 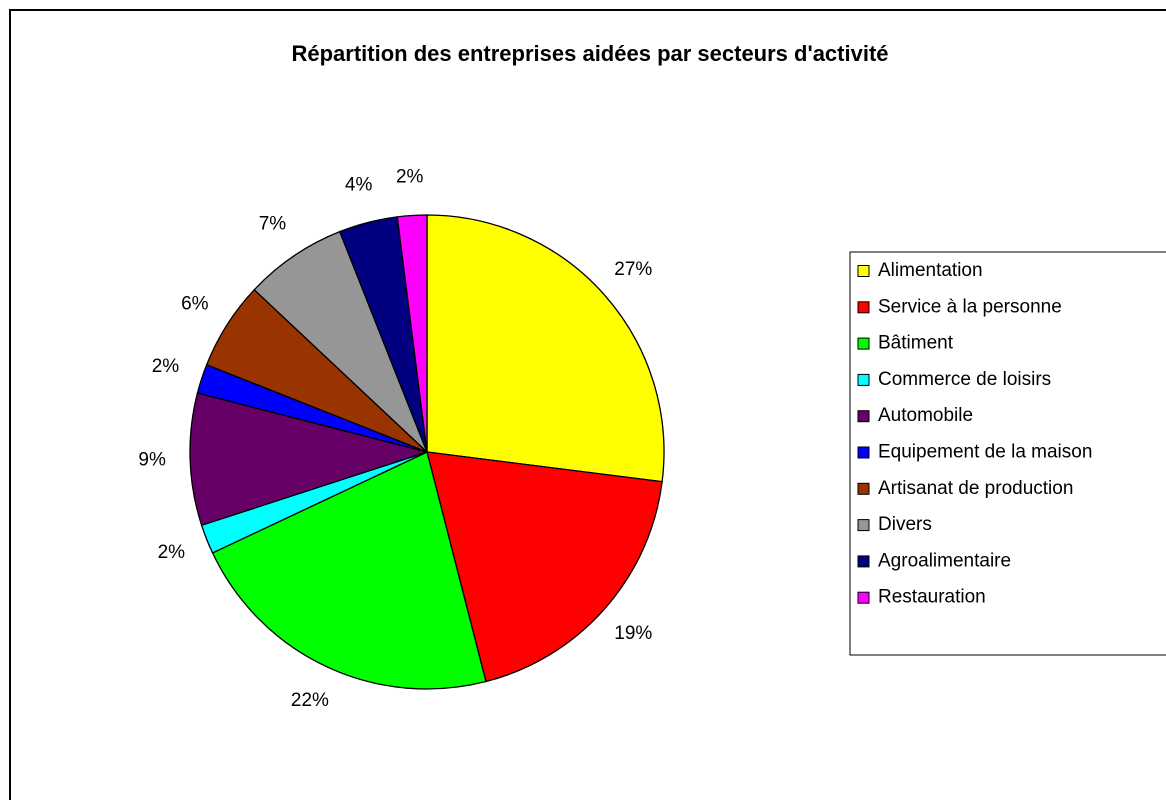 I want to click on data-label: 4%, so click(x=359, y=185).